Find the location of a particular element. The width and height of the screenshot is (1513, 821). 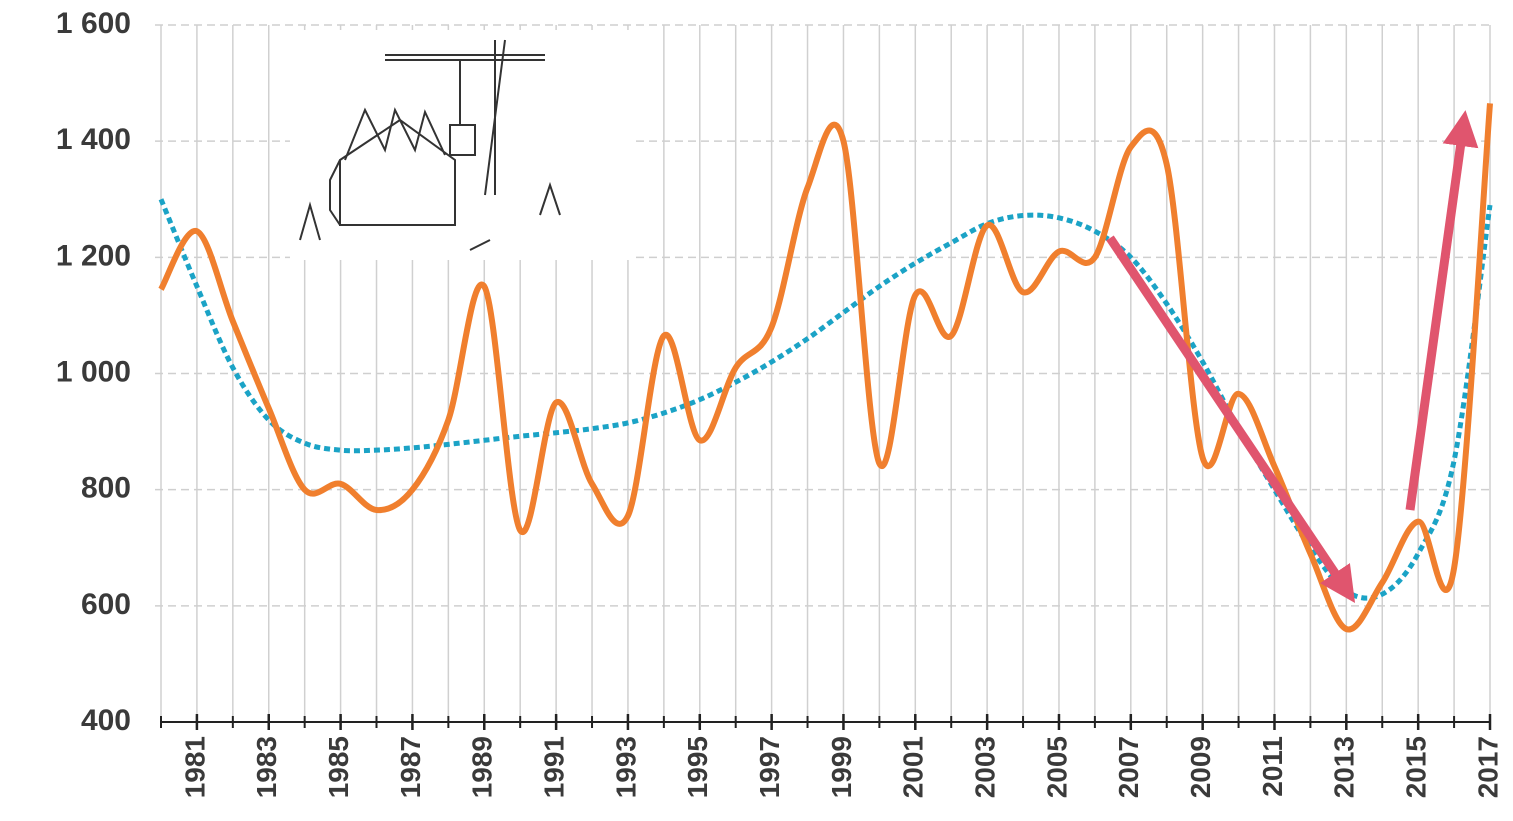

x-tick-label: 1985 is located at coordinates (338, 767).